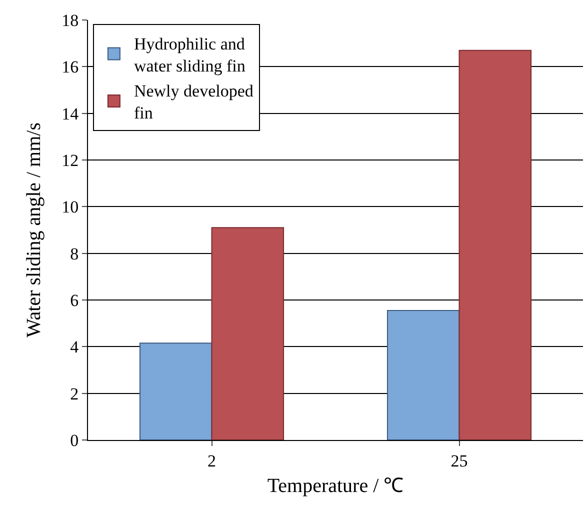 The image size is (587, 510). What do you see at coordinates (194, 102) in the screenshot?
I see `legend-label: Newly developed fin` at bounding box center [194, 102].